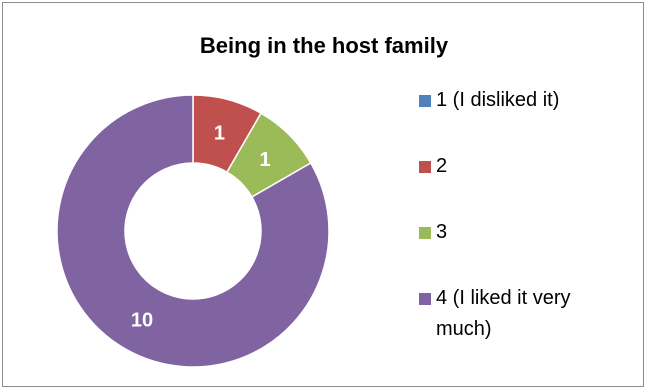 The height and width of the screenshot is (391, 648). I want to click on donut-data-label-4: 10, so click(142, 320).